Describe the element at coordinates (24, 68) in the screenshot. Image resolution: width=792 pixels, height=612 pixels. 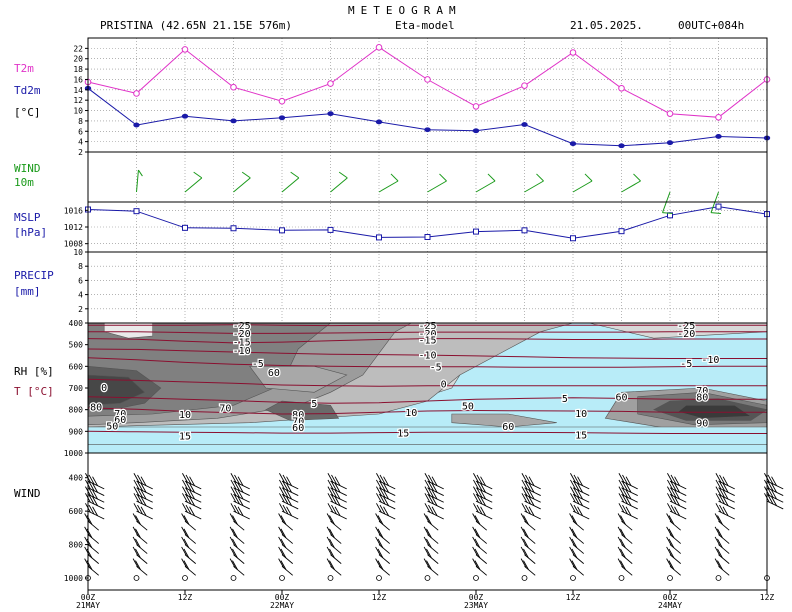
I see `t2m-label: T2m` at that location.